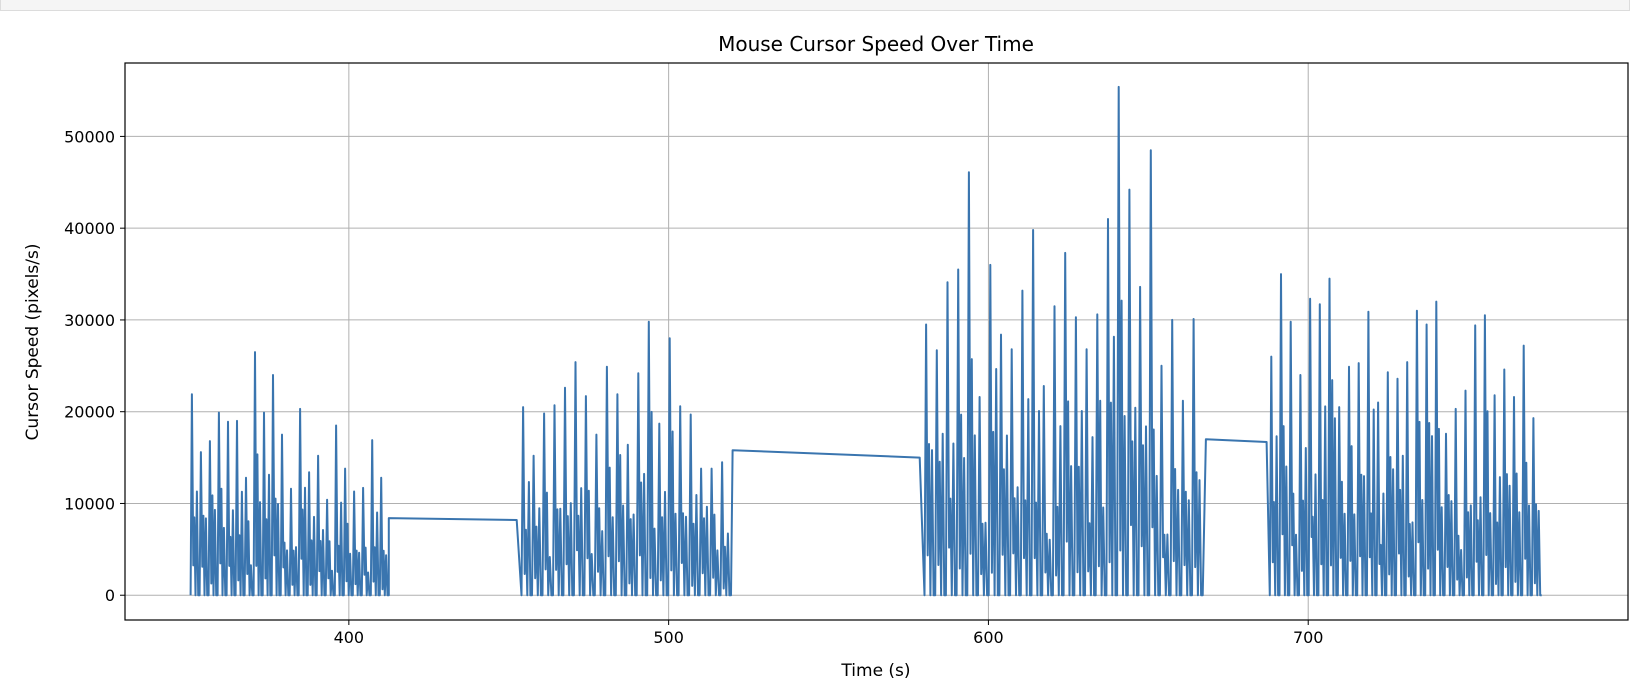 The width and height of the screenshot is (1644, 700). What do you see at coordinates (110, 595) in the screenshot?
I see `y-tick-label: 0` at bounding box center [110, 595].